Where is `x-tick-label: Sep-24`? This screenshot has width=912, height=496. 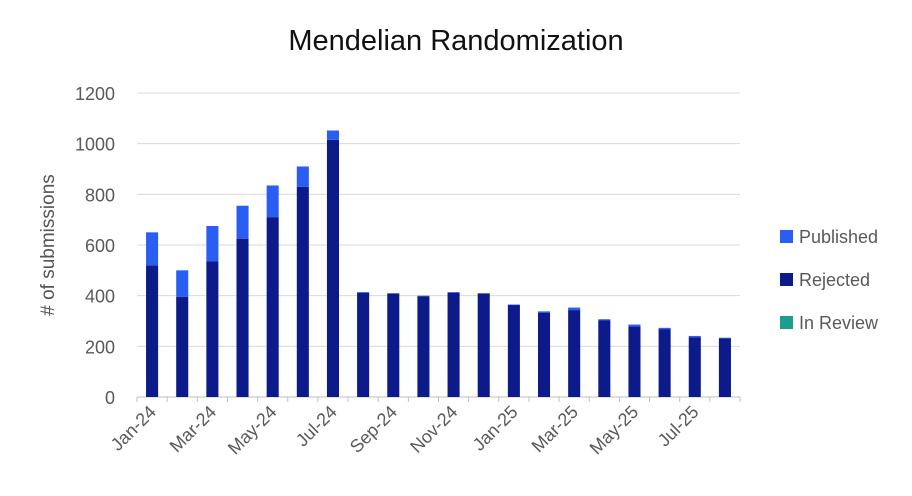 x-tick-label: Sep-24 is located at coordinates (373, 429).